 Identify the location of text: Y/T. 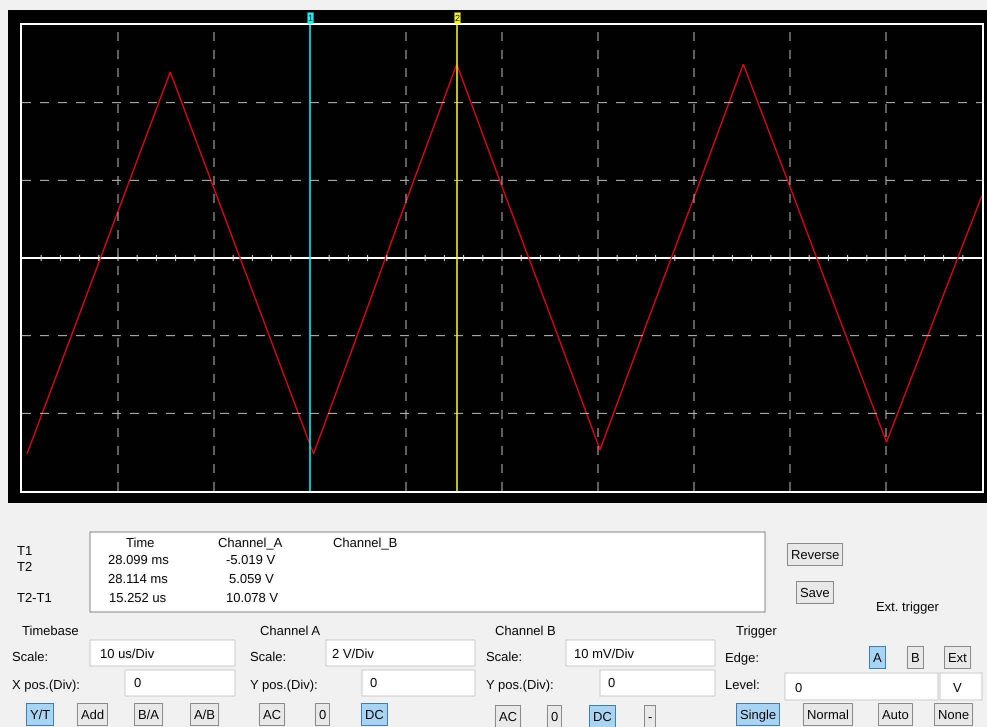
(40, 714).